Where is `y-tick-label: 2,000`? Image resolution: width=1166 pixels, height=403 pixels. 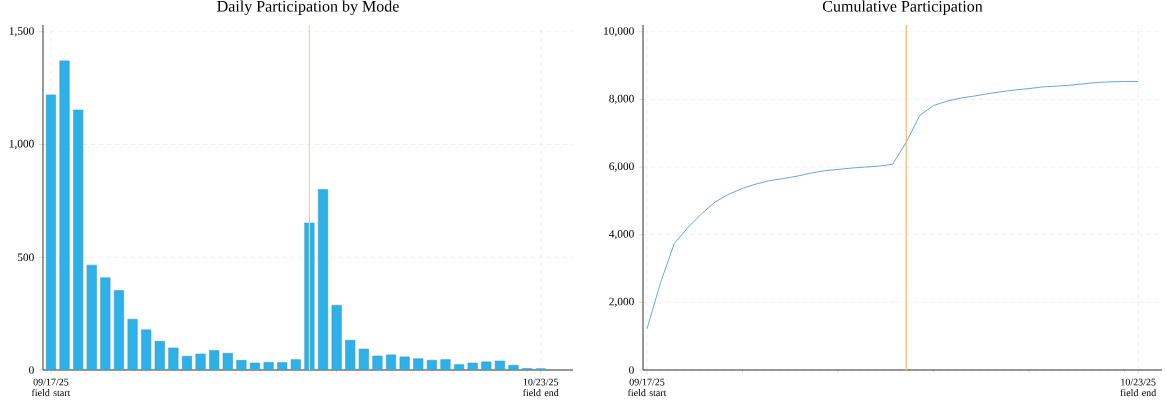
y-tick-label: 2,000 is located at coordinates (621, 302).